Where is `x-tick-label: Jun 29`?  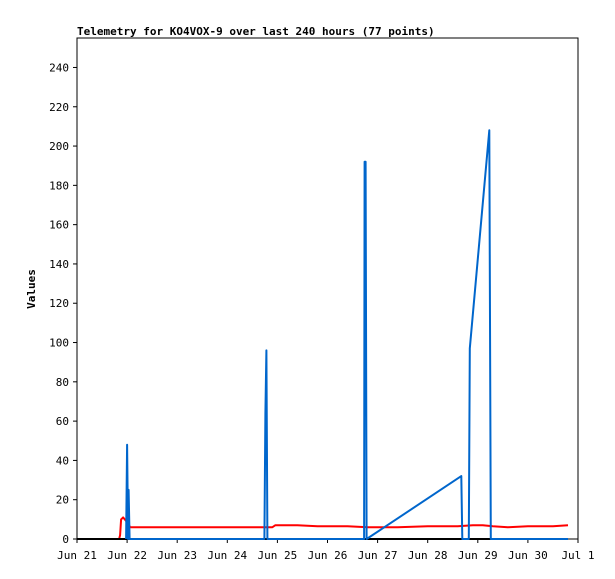 x-tick-label: Jun 29 is located at coordinates (478, 555).